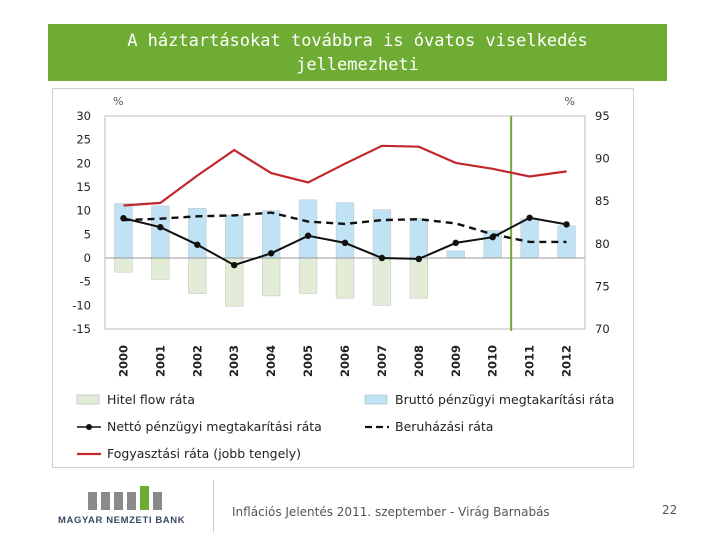 The height and width of the screenshot is (540, 720). Describe the element at coordinates (602, 244) in the screenshot. I see `right-tick-label: 80` at that location.